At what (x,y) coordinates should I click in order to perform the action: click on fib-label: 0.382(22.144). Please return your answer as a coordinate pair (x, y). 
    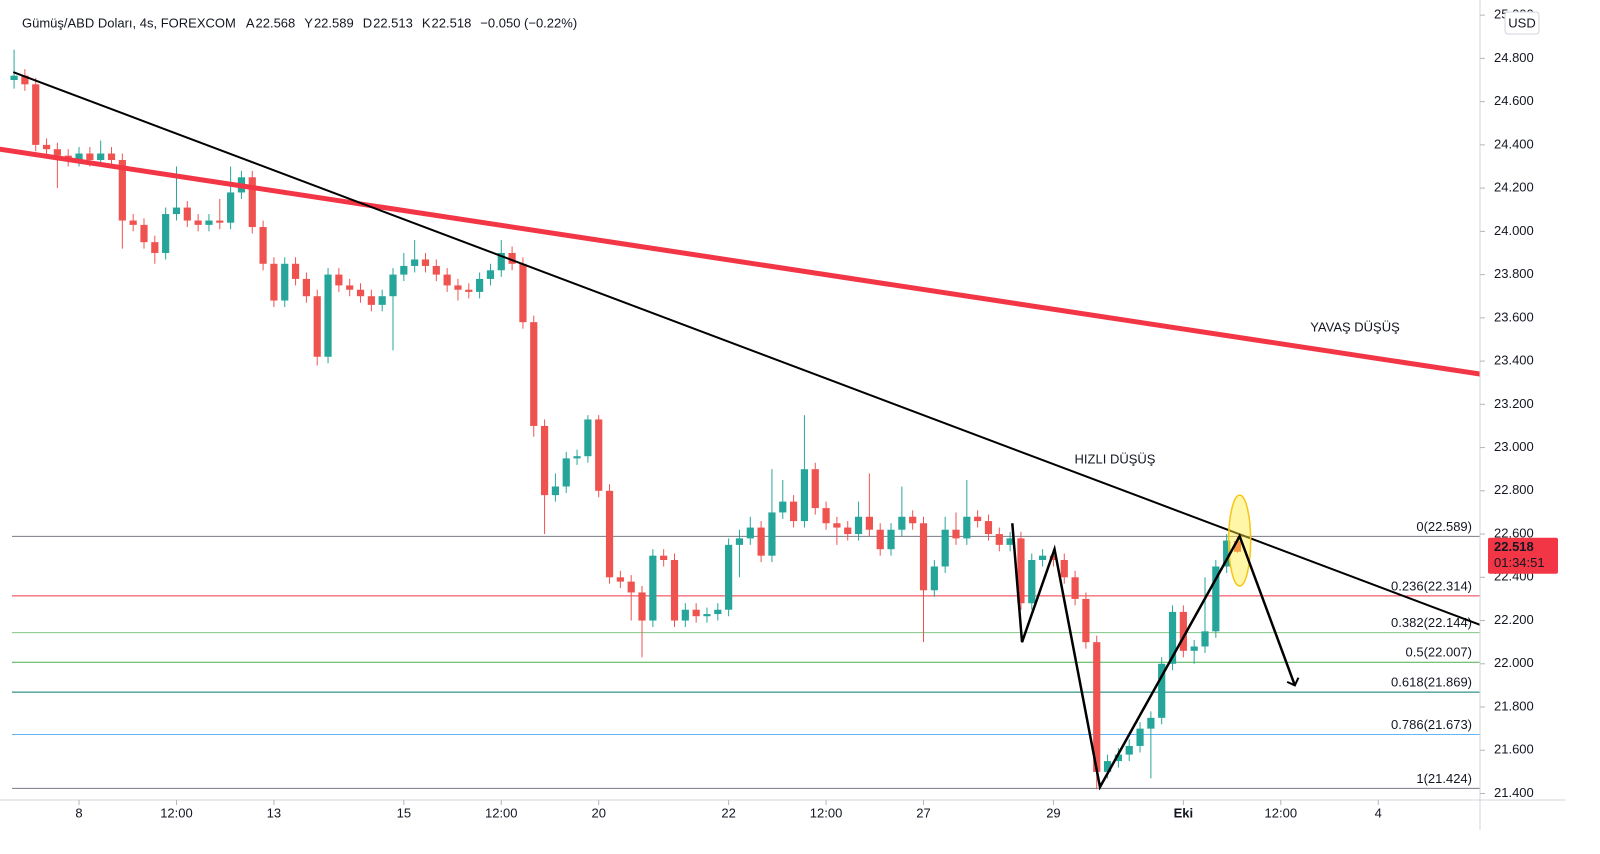
    Looking at the image, I should click on (1431, 622).